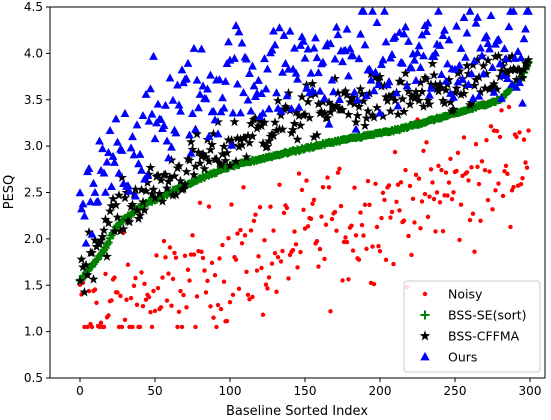  What do you see at coordinates (472, 326) in the screenshot?
I see `legend-box` at bounding box center [472, 326].